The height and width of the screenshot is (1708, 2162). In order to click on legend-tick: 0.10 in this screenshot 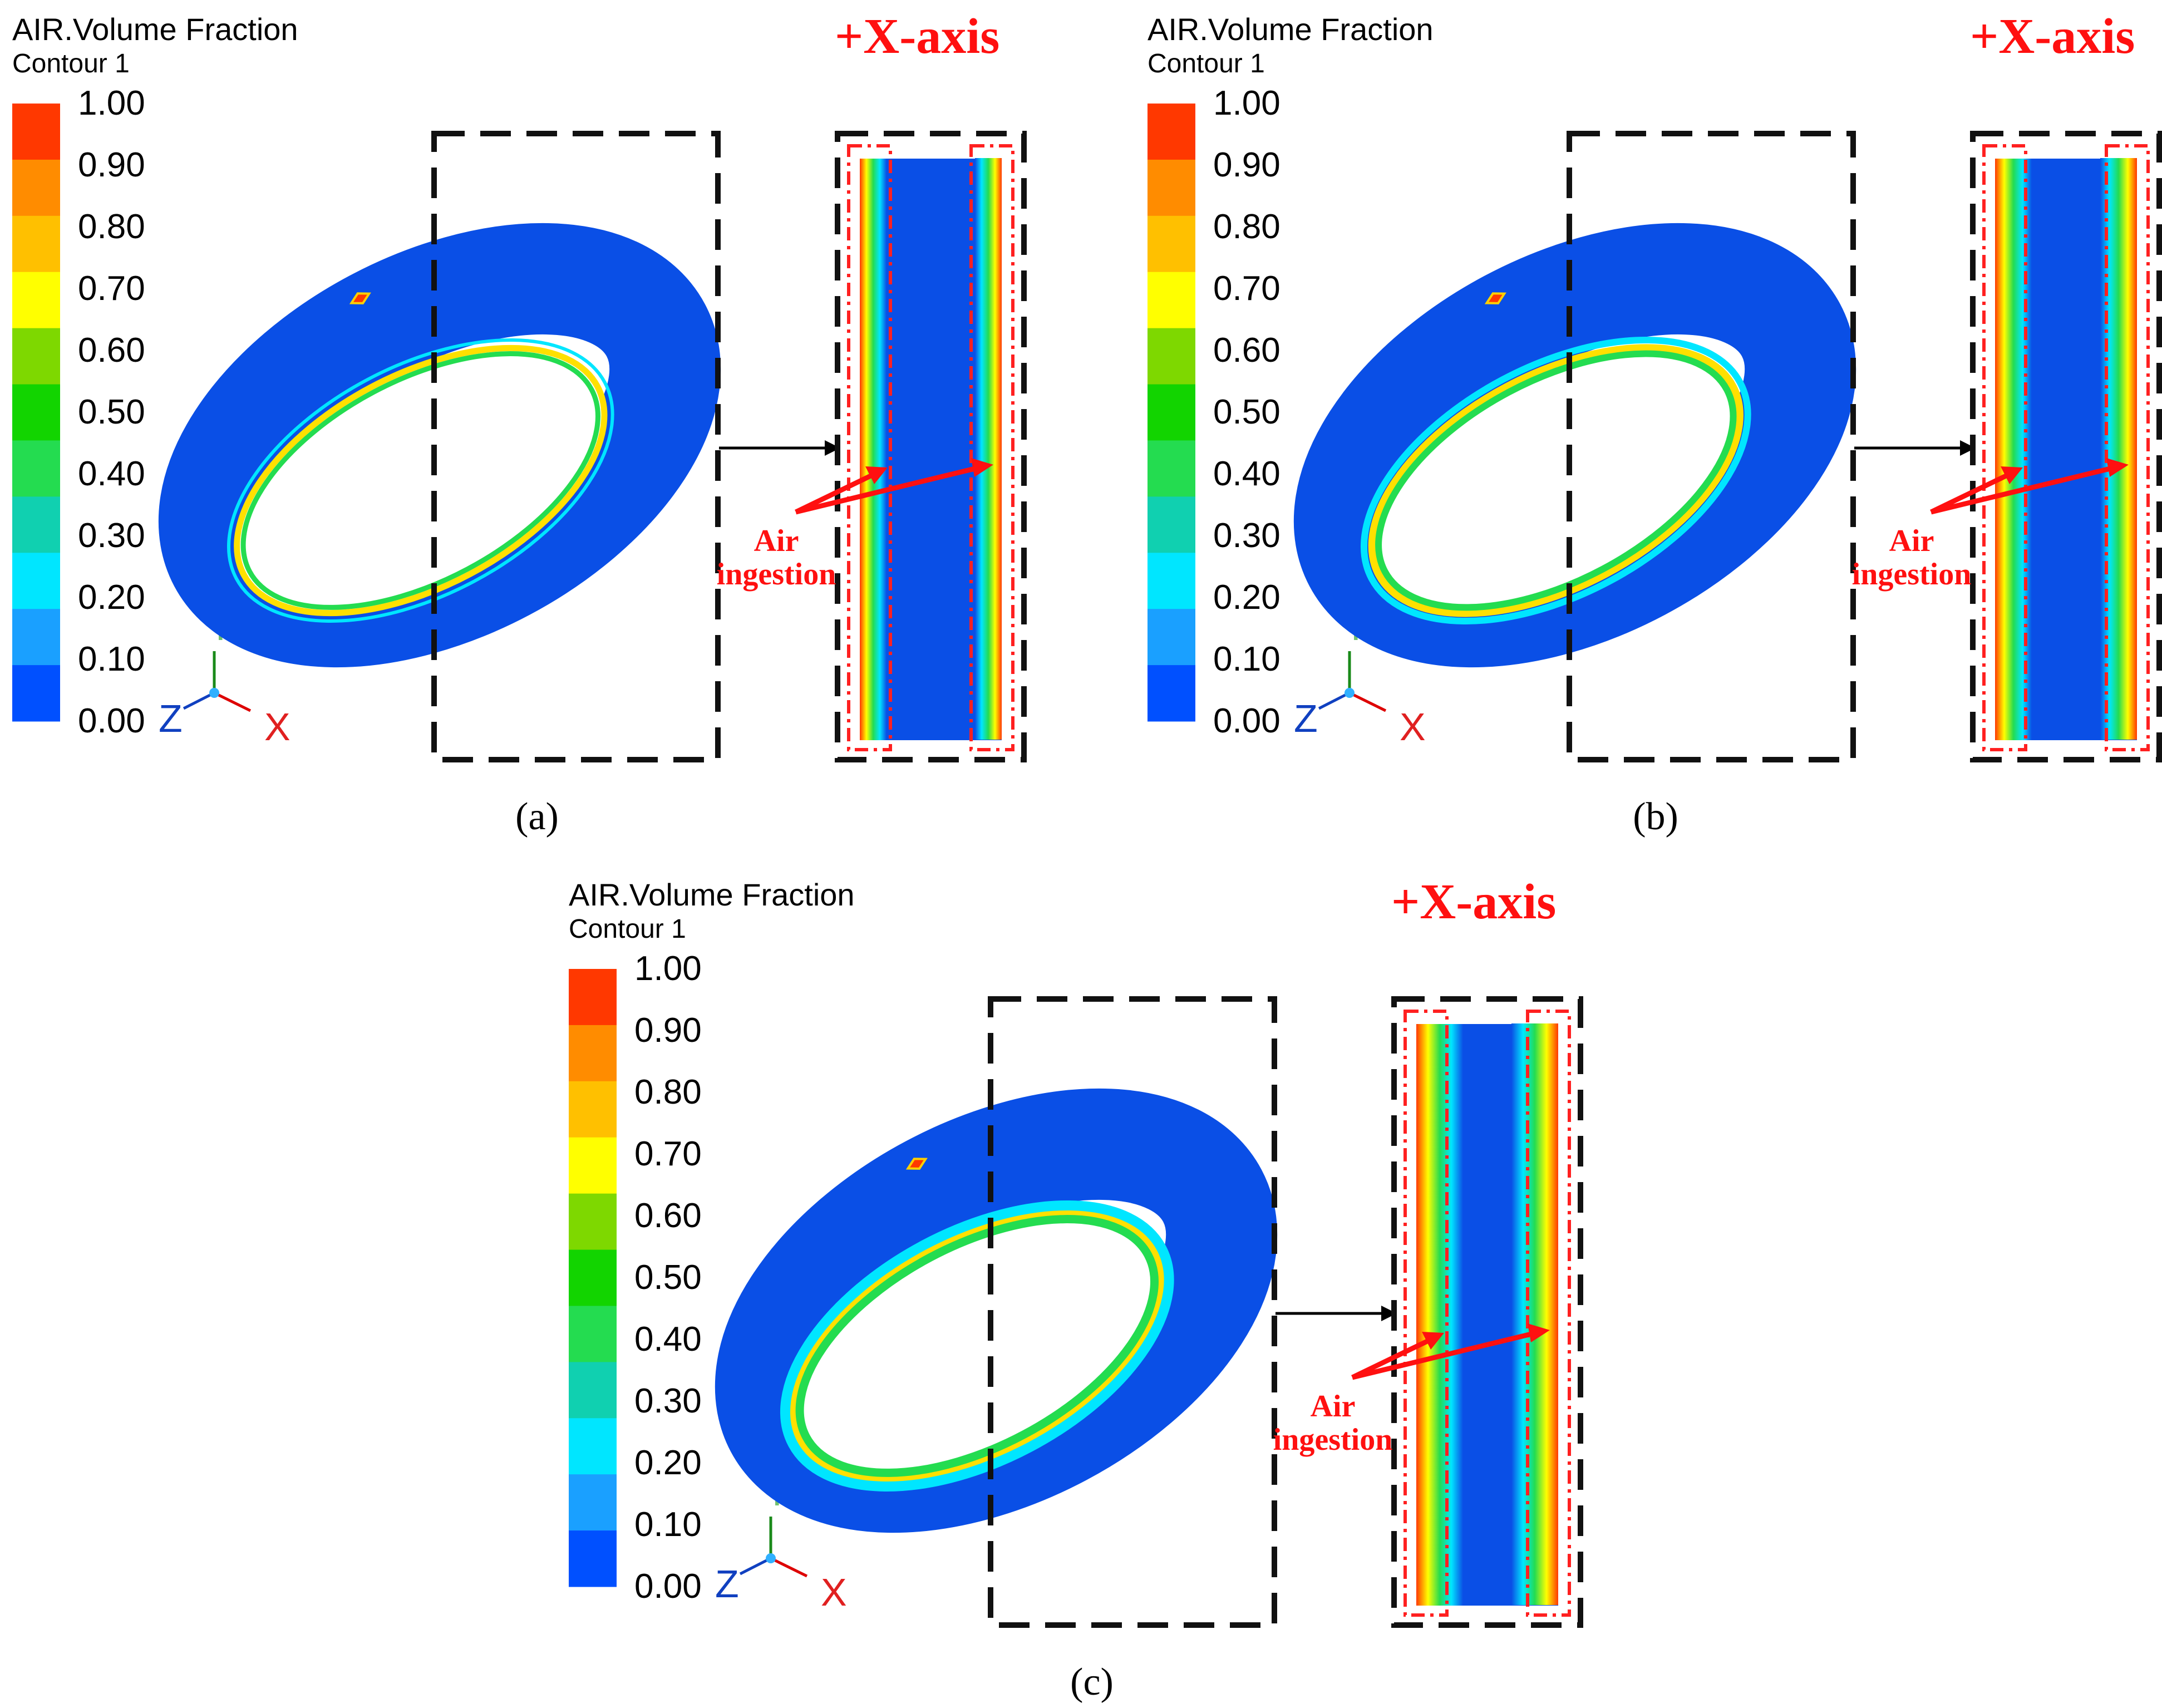, I will do `click(111, 659)`.